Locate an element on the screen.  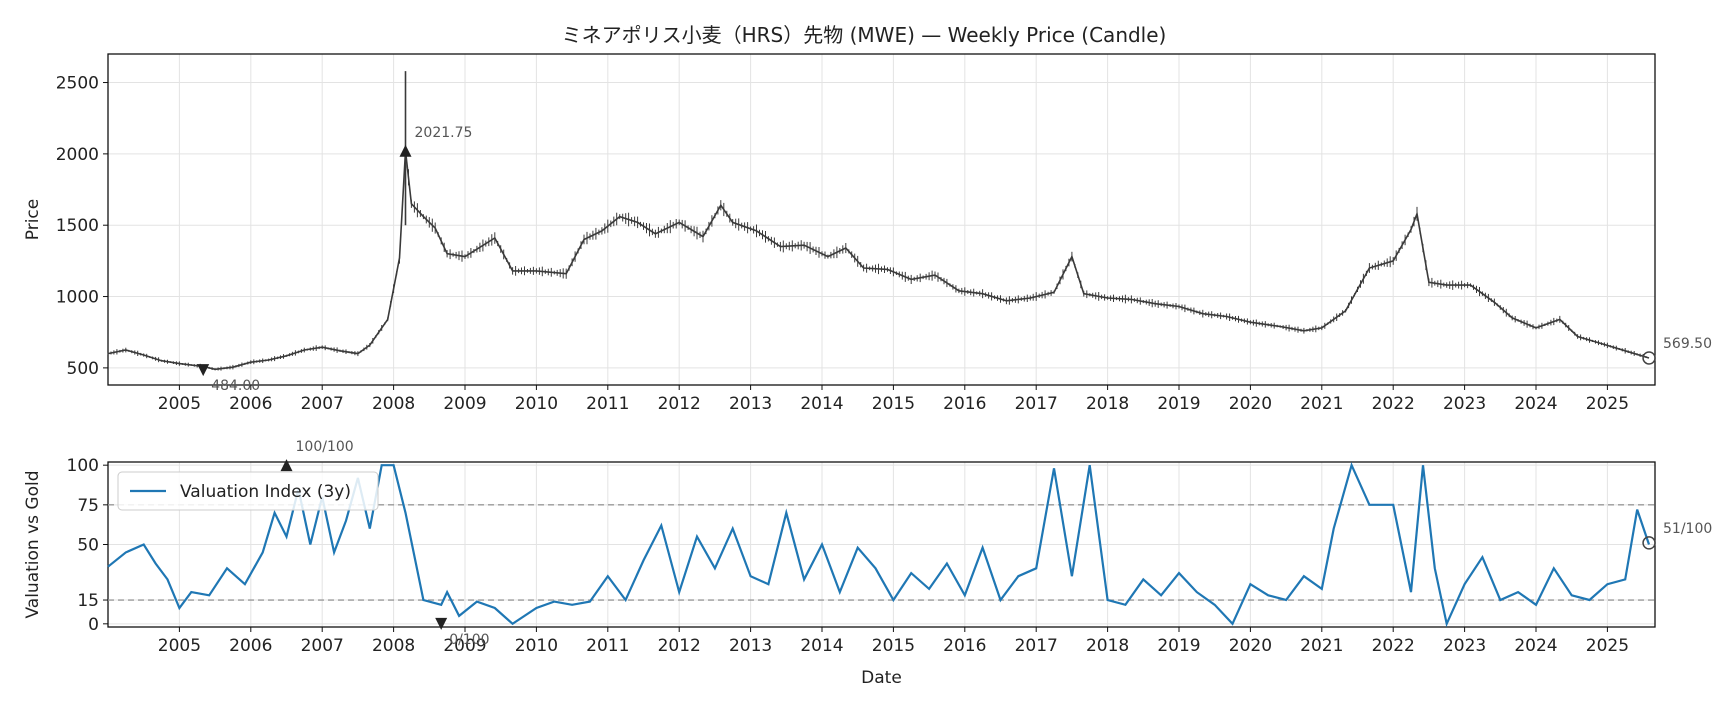
y-axis-label: Valuation vs Gold is located at coordinates (33, 544).